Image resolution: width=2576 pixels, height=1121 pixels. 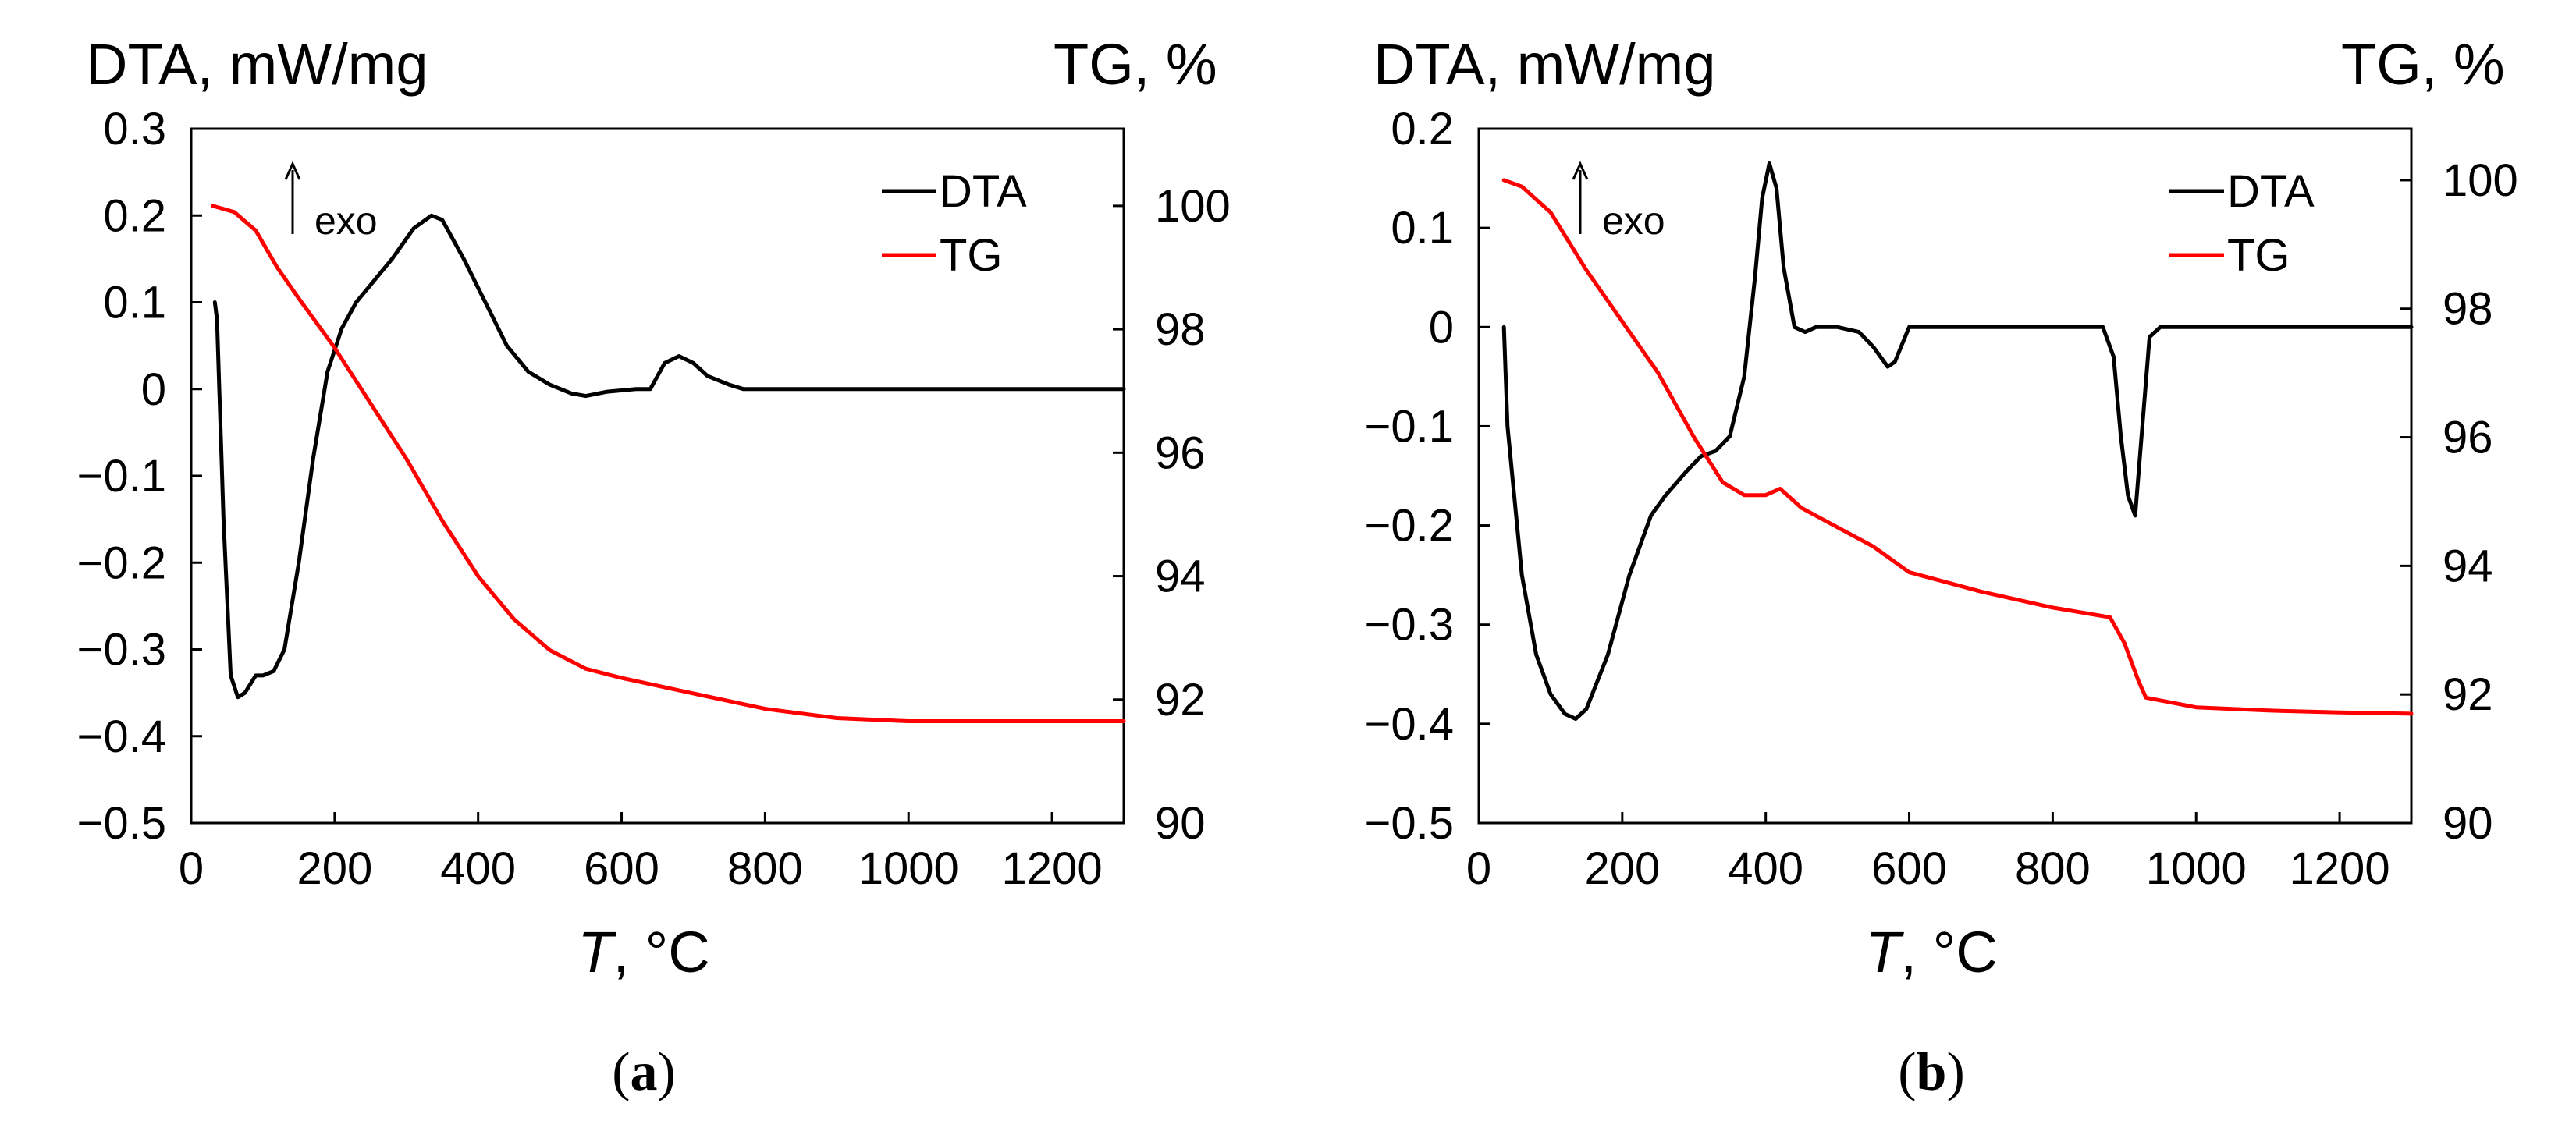 I want to click on panel-caption-letter: a, so click(x=644, y=1072).